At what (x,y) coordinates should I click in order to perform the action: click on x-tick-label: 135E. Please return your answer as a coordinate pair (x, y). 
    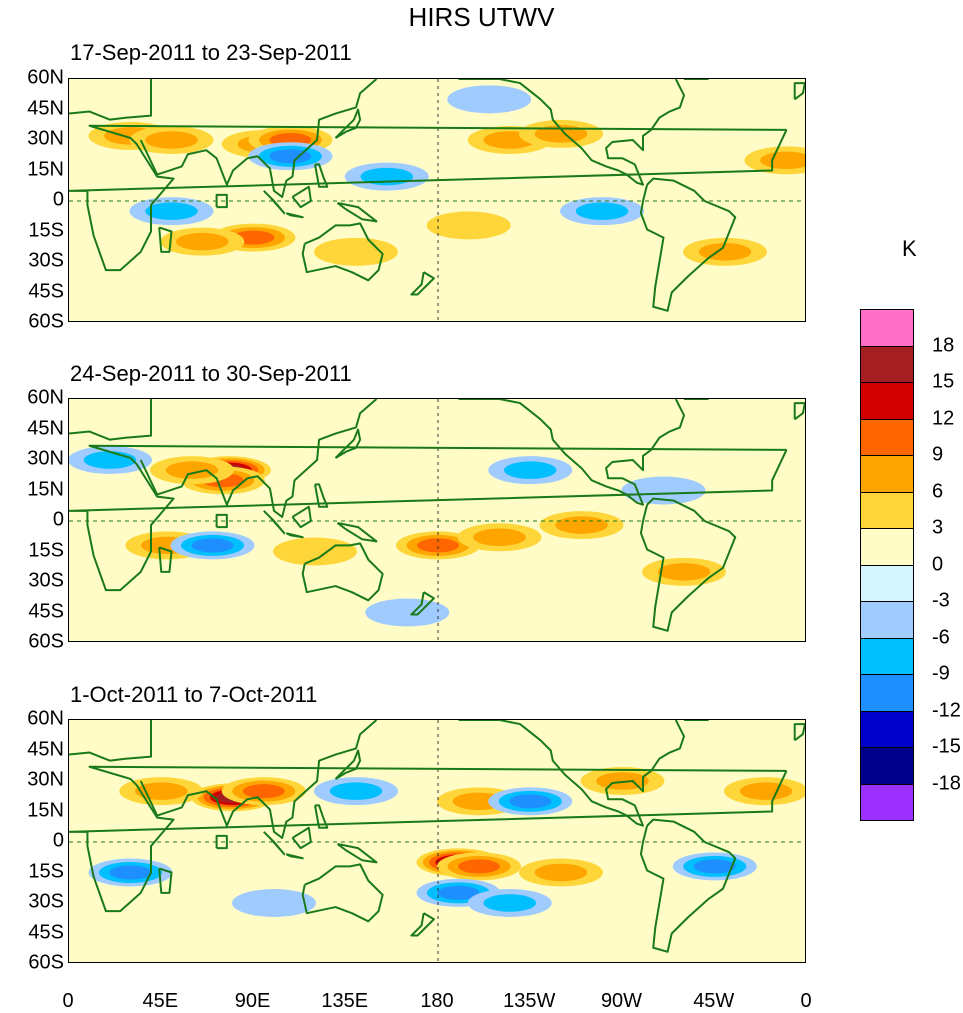
    Looking at the image, I should click on (345, 1001).